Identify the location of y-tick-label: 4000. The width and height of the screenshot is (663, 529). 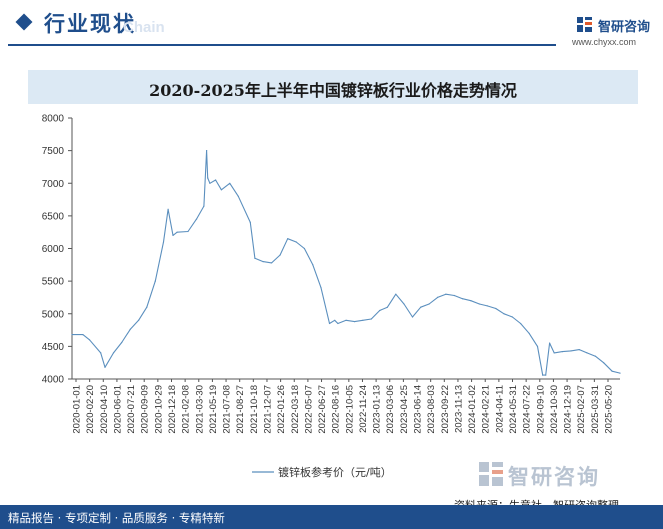
(53, 380).